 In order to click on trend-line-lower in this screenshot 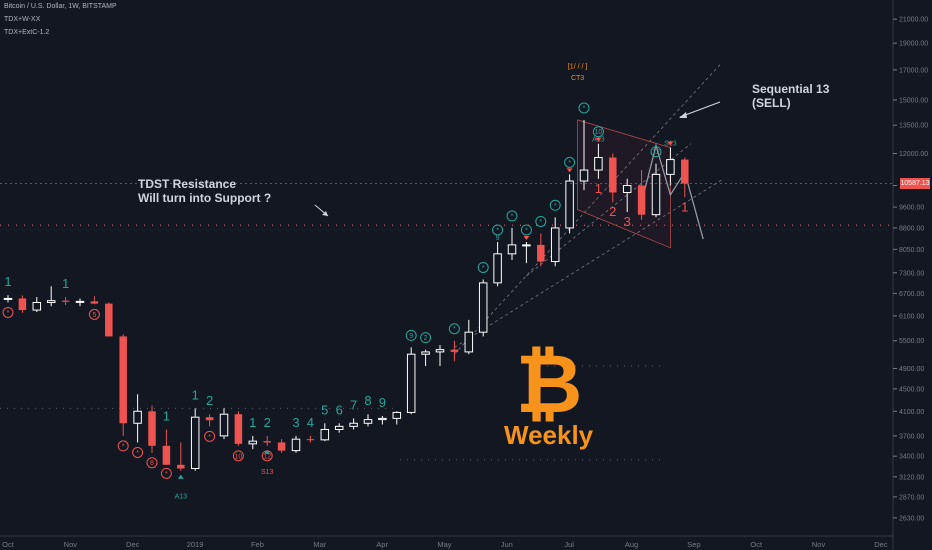, I will do `click(589, 263)`.